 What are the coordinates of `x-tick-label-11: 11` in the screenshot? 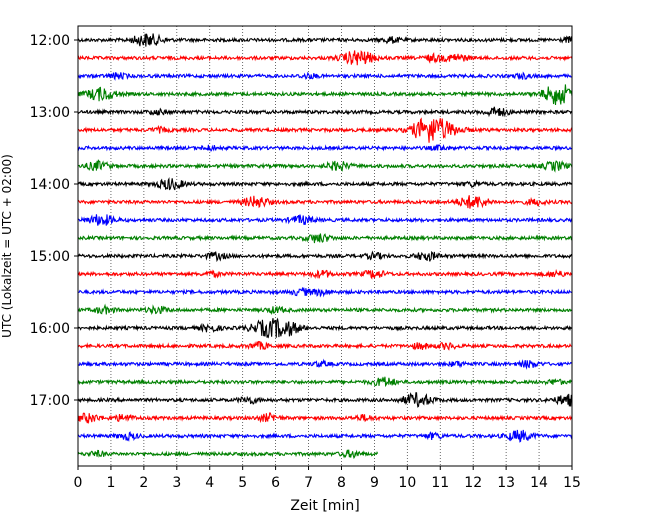 It's located at (440, 483).